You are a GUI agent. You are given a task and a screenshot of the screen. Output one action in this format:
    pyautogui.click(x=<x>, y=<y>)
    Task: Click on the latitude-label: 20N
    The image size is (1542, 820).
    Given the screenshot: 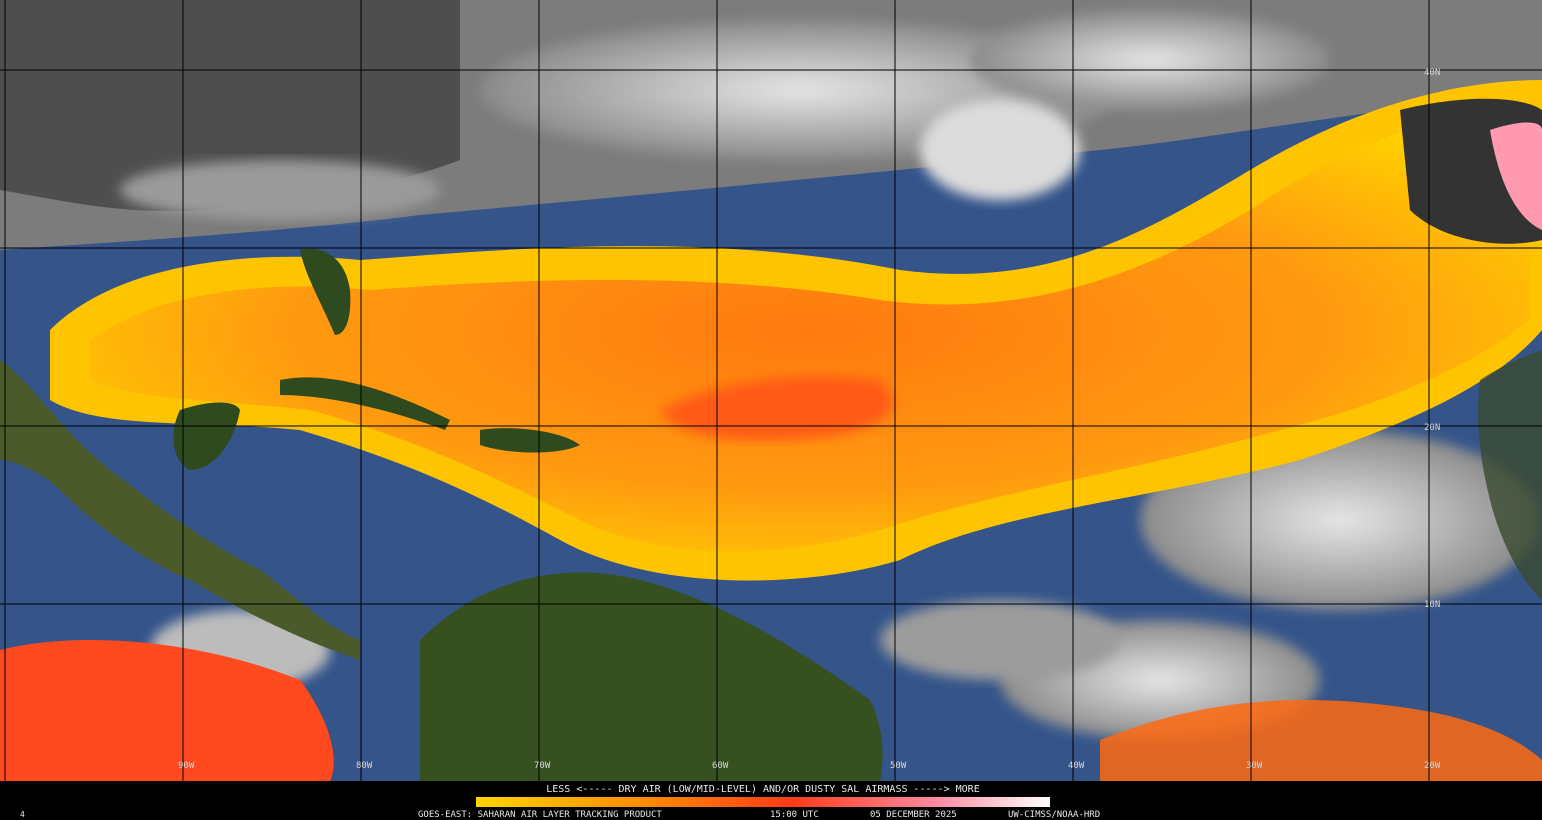 What is the action you would take?
    pyautogui.click(x=1432, y=428)
    